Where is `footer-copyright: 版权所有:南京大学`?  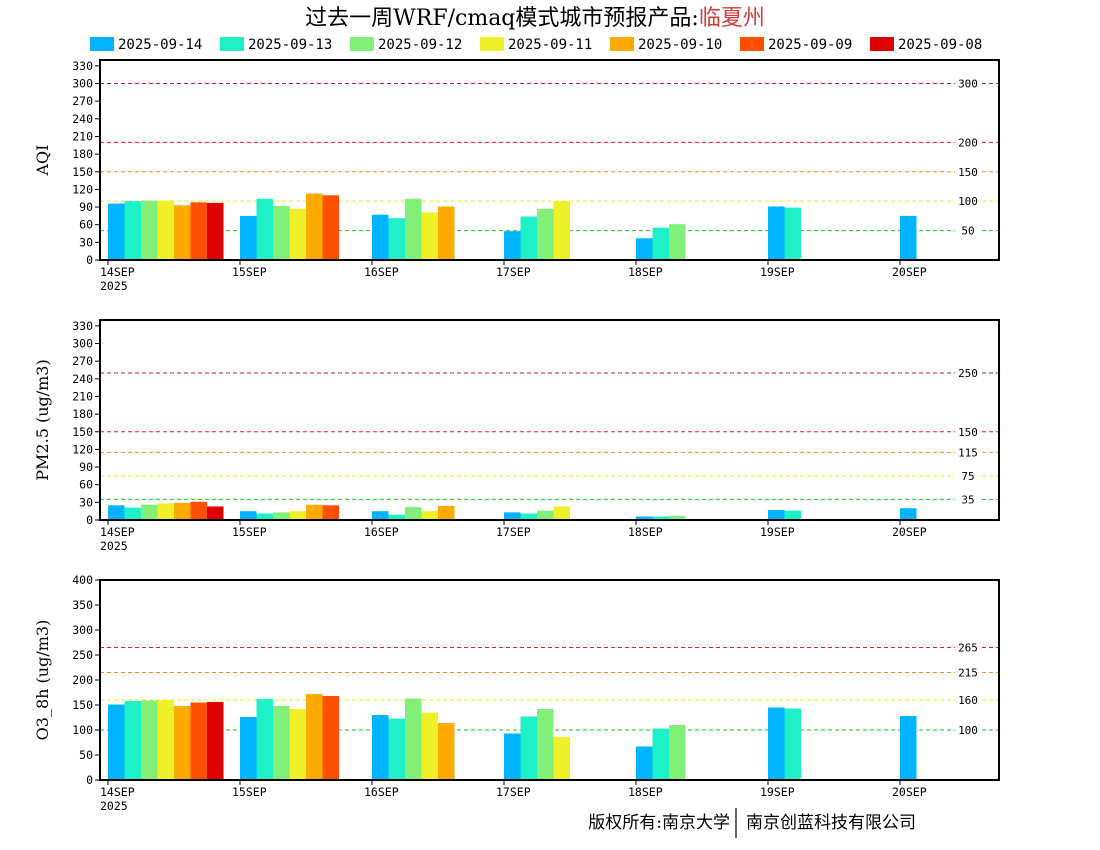
footer-copyright: 版权所有:南京大学 is located at coordinates (659, 823).